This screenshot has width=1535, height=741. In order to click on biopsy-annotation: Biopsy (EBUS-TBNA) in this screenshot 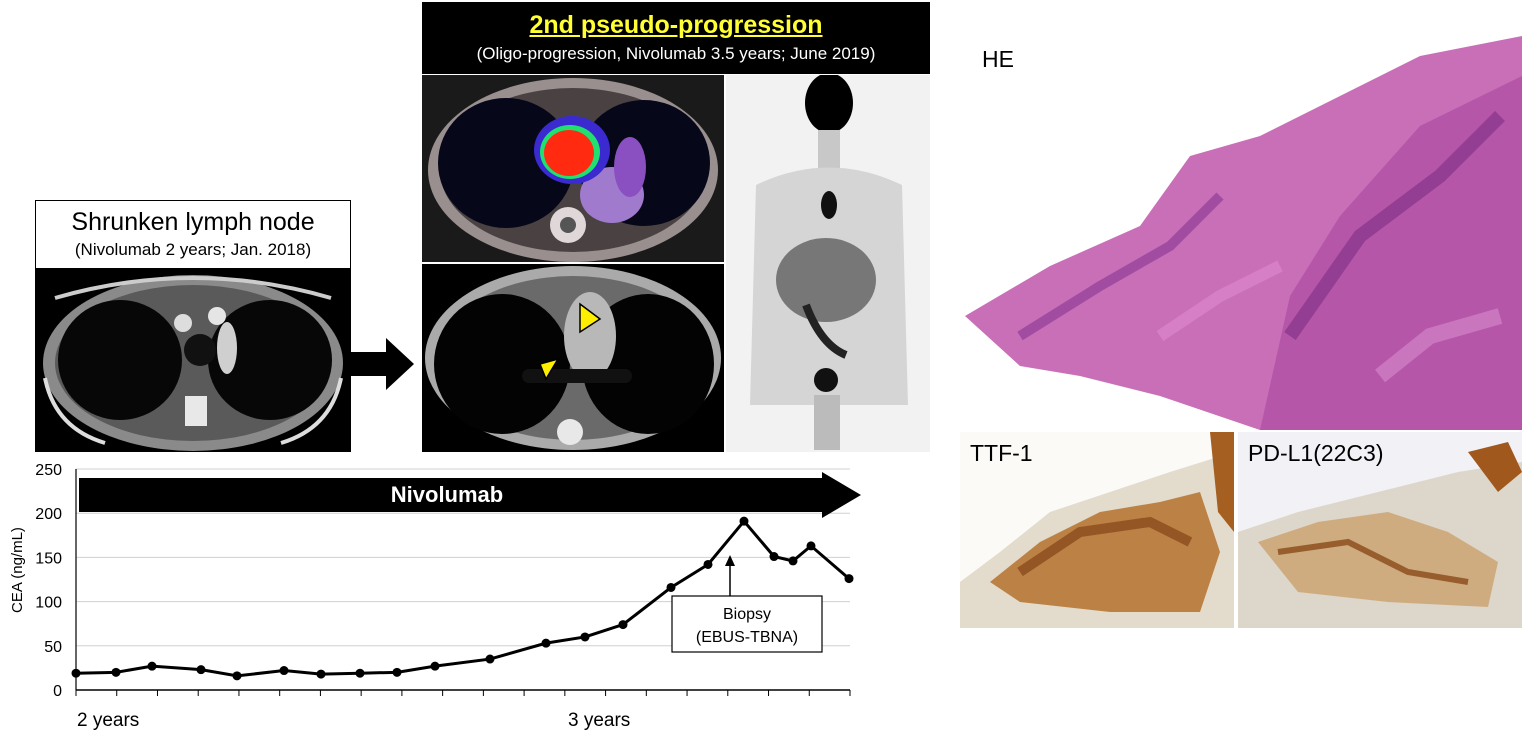, I will do `click(747, 604)`.